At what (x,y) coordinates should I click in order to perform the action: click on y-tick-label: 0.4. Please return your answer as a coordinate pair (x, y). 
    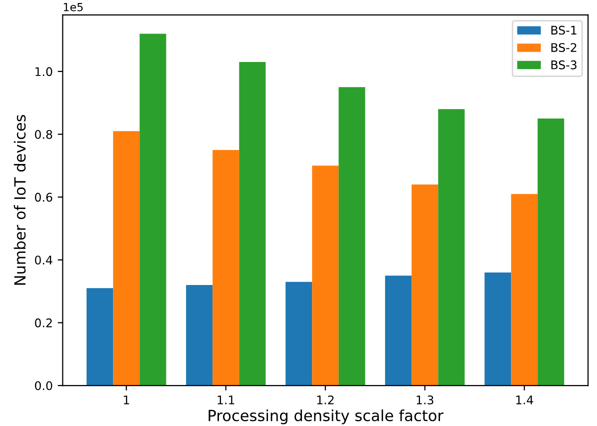
    Looking at the image, I should click on (43, 260).